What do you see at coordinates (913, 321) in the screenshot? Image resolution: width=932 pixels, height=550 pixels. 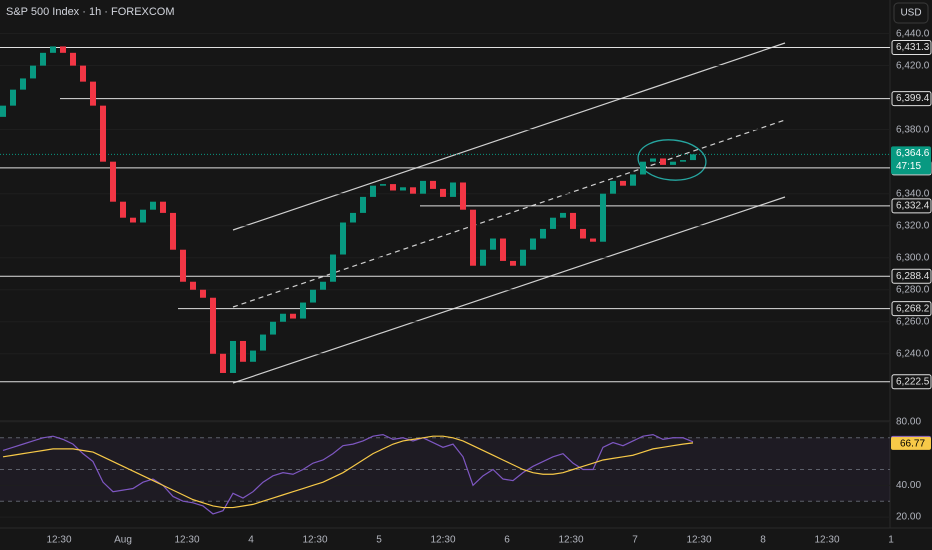 I see `y-tick-label: 6,260.0` at bounding box center [913, 321].